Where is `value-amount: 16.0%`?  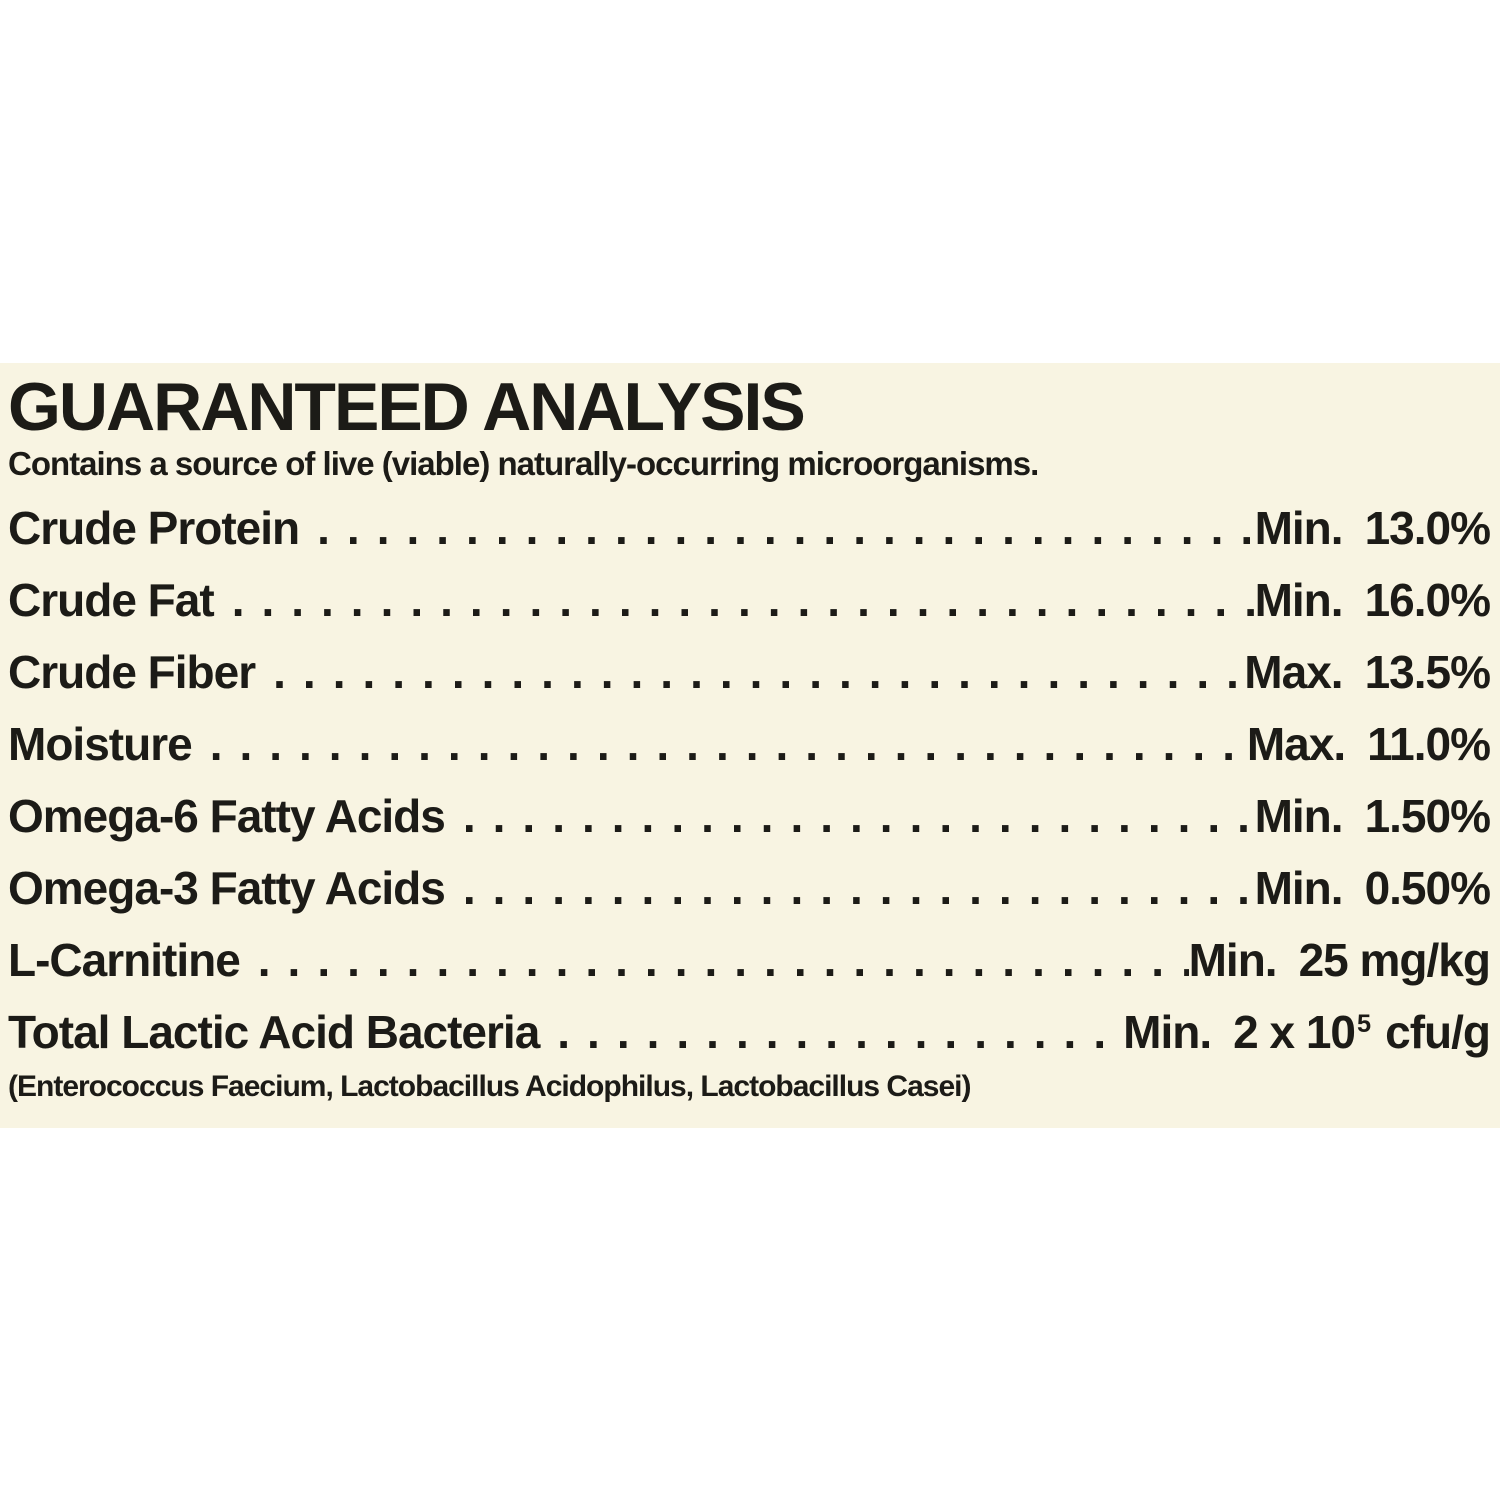 value-amount: 16.0% is located at coordinates (1427, 599).